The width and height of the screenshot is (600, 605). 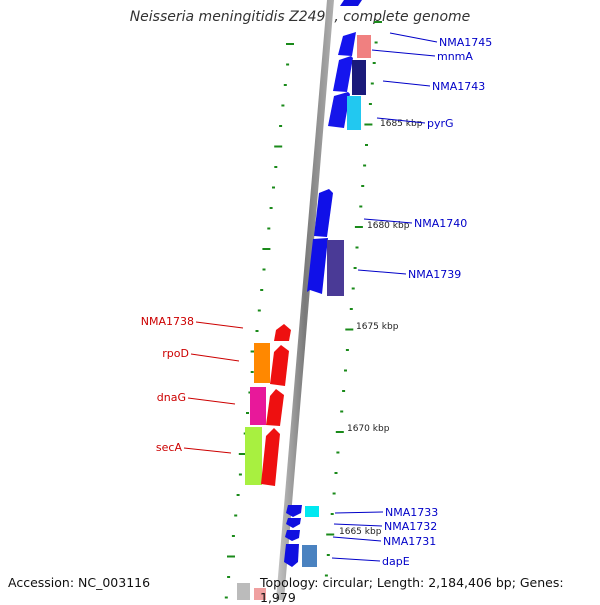 I want to click on gene-block-rpoD, so click(x=262, y=363).